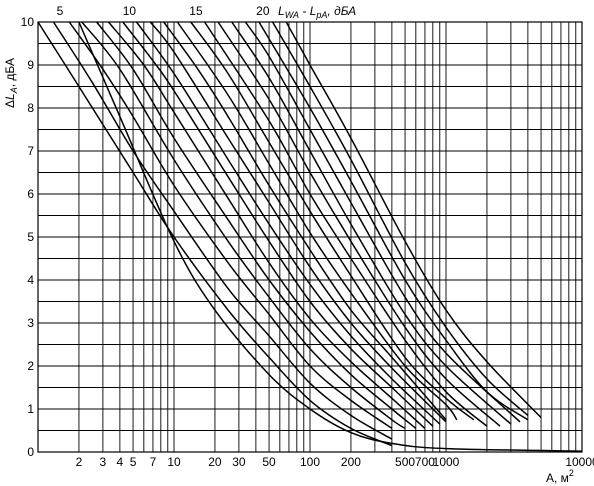 The image size is (594, 486). Describe the element at coordinates (30, 366) in the screenshot. I see `y-tick-label: 2` at that location.